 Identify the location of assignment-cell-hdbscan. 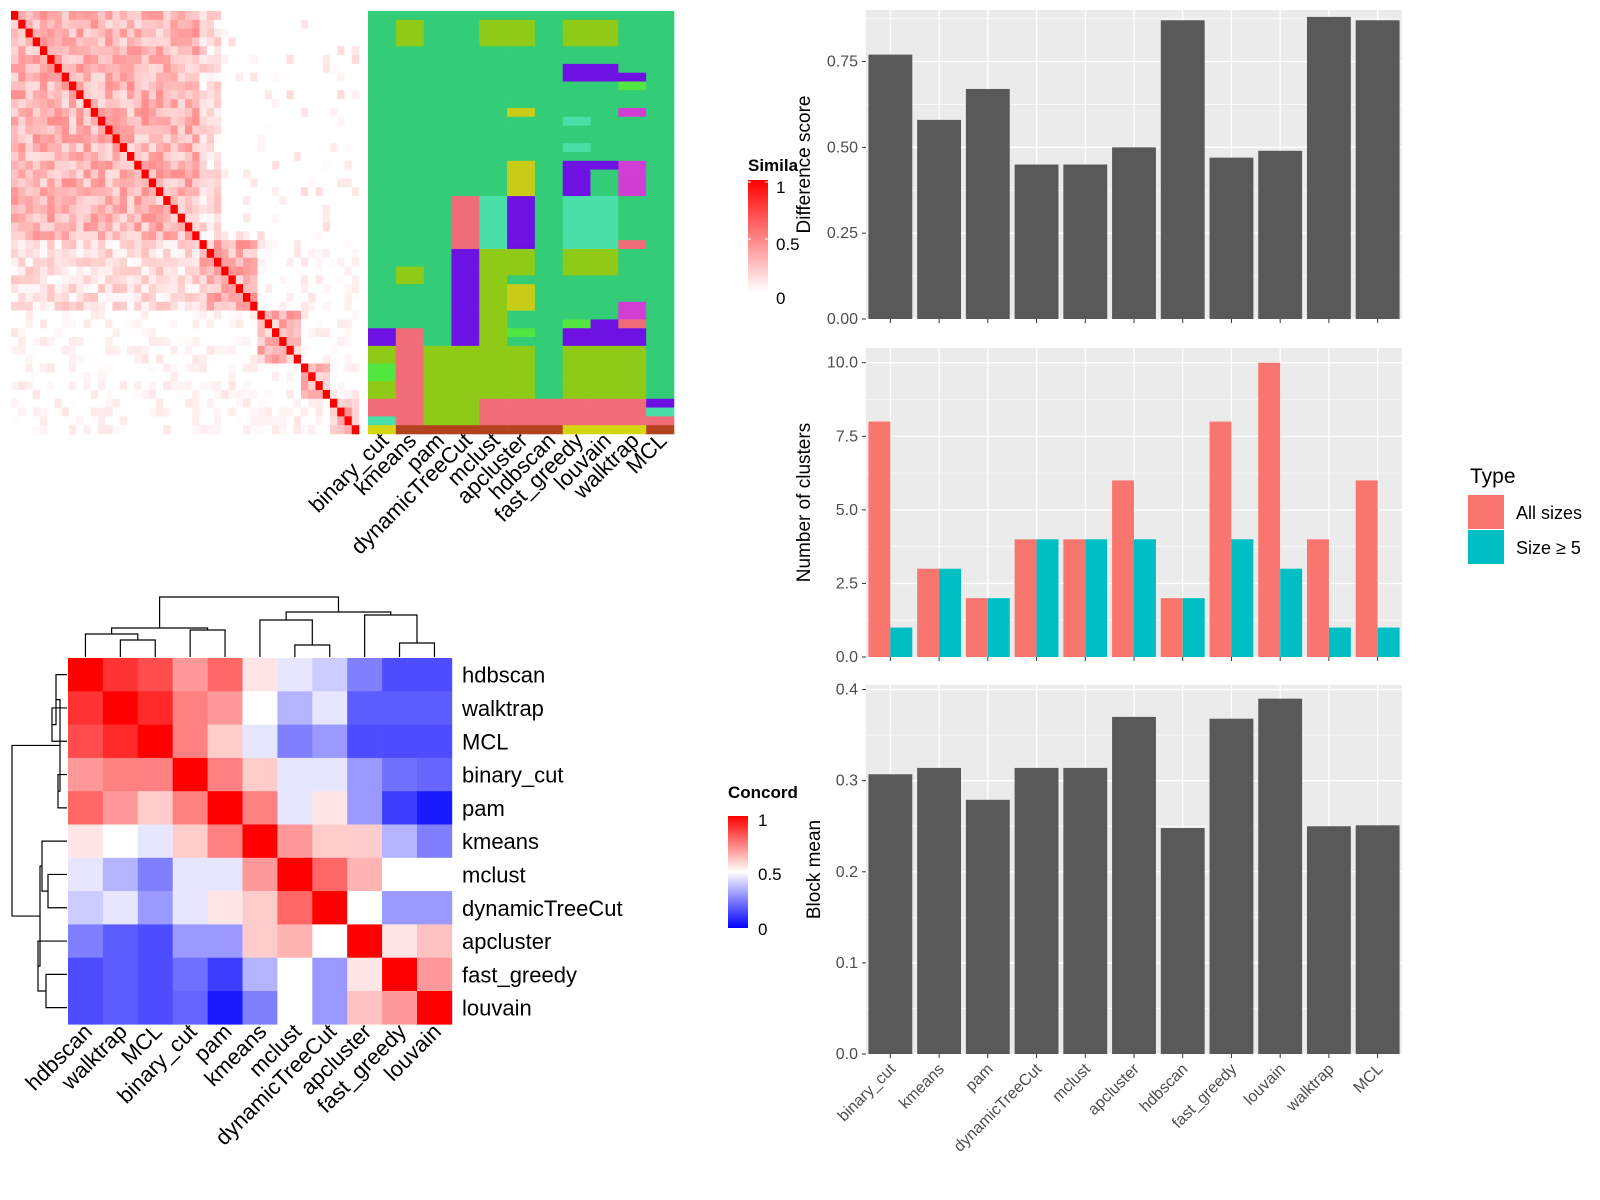
(549, 359).